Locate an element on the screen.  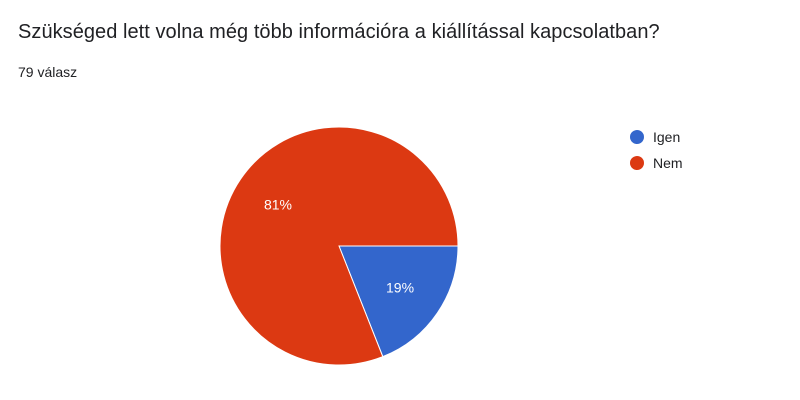
legend-item-igen: Igen is located at coordinates (656, 137).